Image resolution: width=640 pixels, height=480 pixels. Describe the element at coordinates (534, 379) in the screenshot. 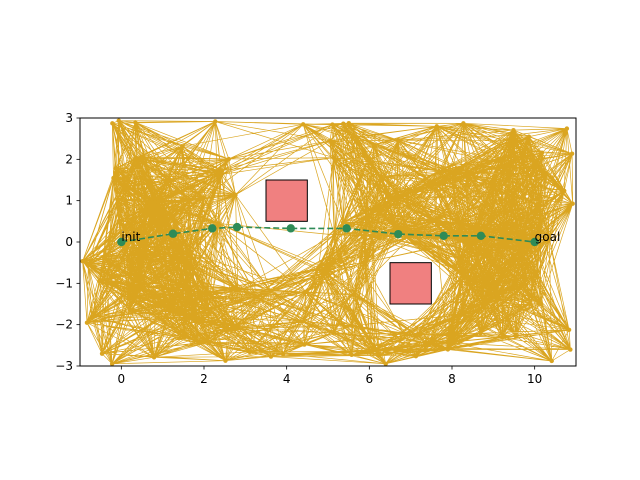

I see `x-tick-label: 10` at that location.